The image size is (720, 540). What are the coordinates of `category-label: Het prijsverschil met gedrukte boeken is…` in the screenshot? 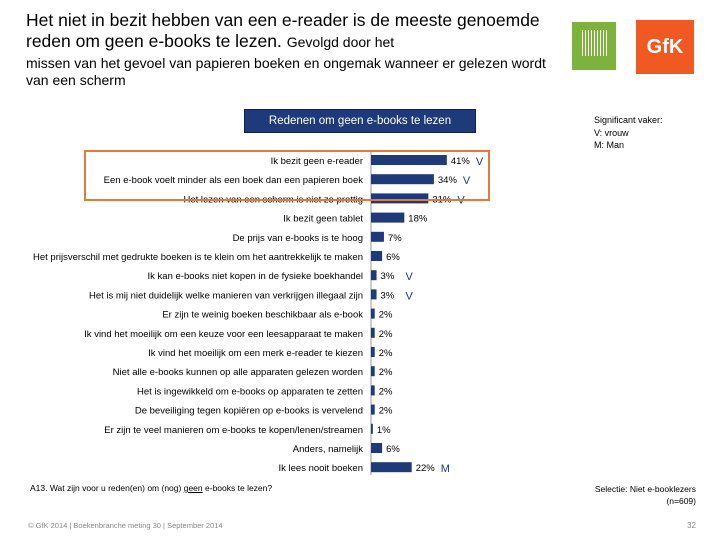 It's located at (198, 257).